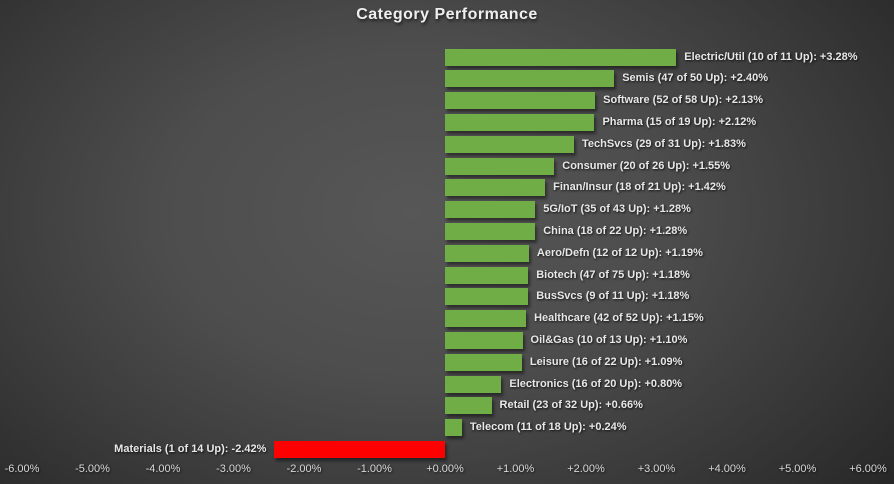  What do you see at coordinates (520, 101) in the screenshot?
I see `bar-software` at bounding box center [520, 101].